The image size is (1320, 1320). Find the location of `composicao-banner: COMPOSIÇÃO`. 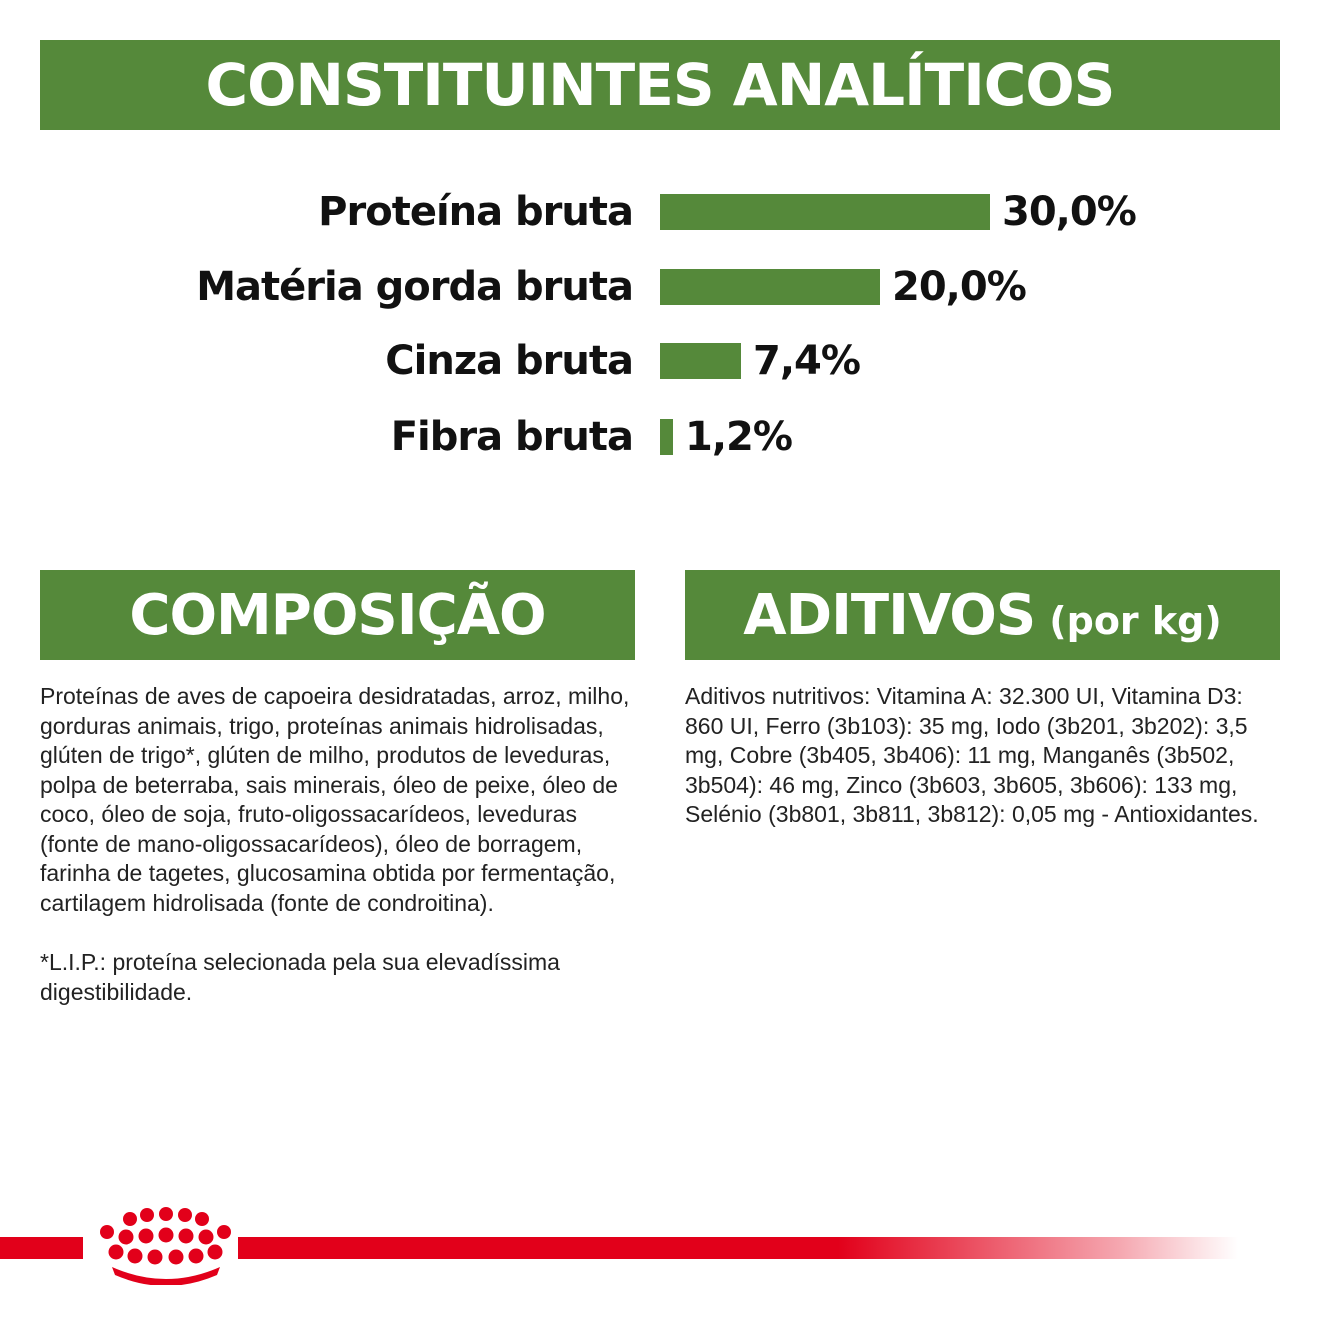

composicao-banner: COMPOSIÇÃO is located at coordinates (337, 615).